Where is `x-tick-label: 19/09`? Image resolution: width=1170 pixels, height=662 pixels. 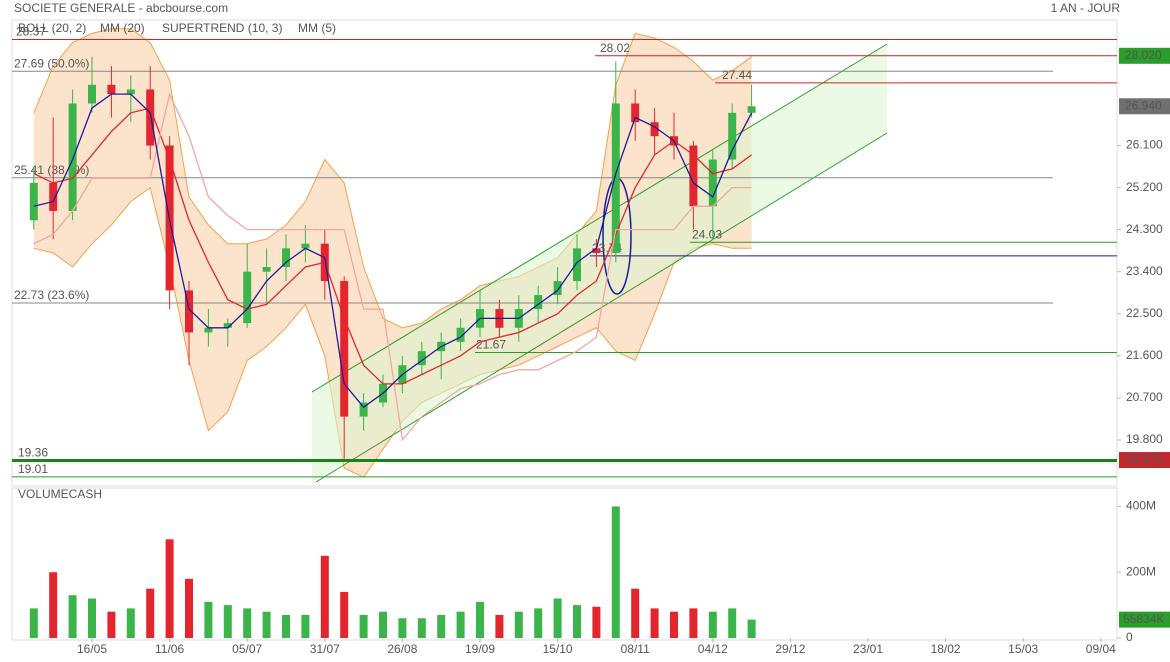
x-tick-label: 19/09 is located at coordinates (480, 649).